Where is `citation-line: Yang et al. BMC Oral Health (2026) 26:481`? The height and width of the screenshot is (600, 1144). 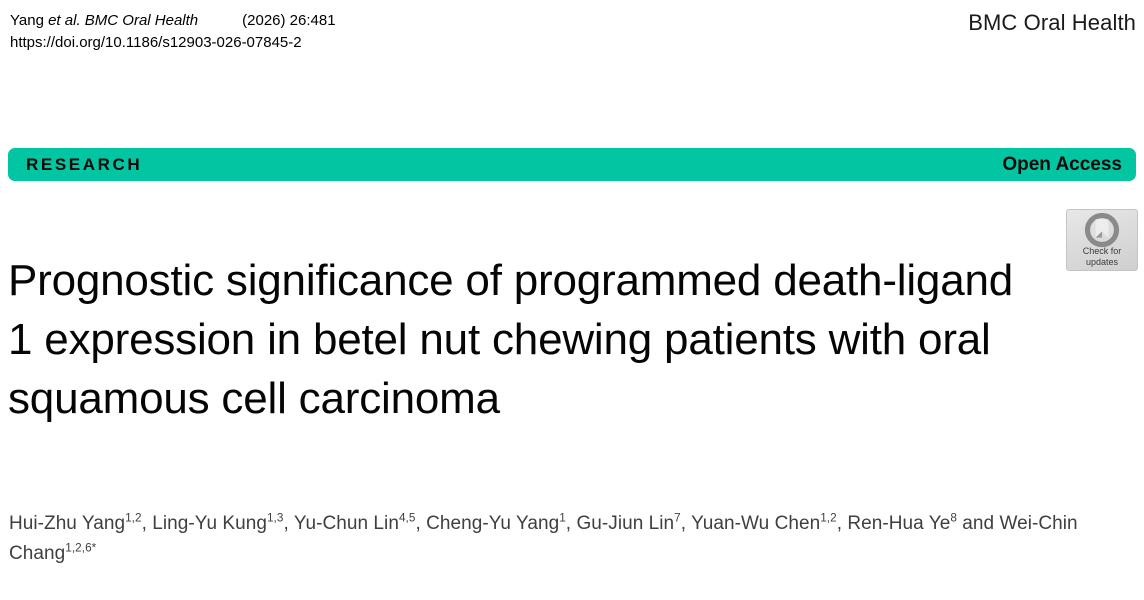 citation-line: Yang et al. BMC Oral Health (2026) 26:481 is located at coordinates (173, 20).